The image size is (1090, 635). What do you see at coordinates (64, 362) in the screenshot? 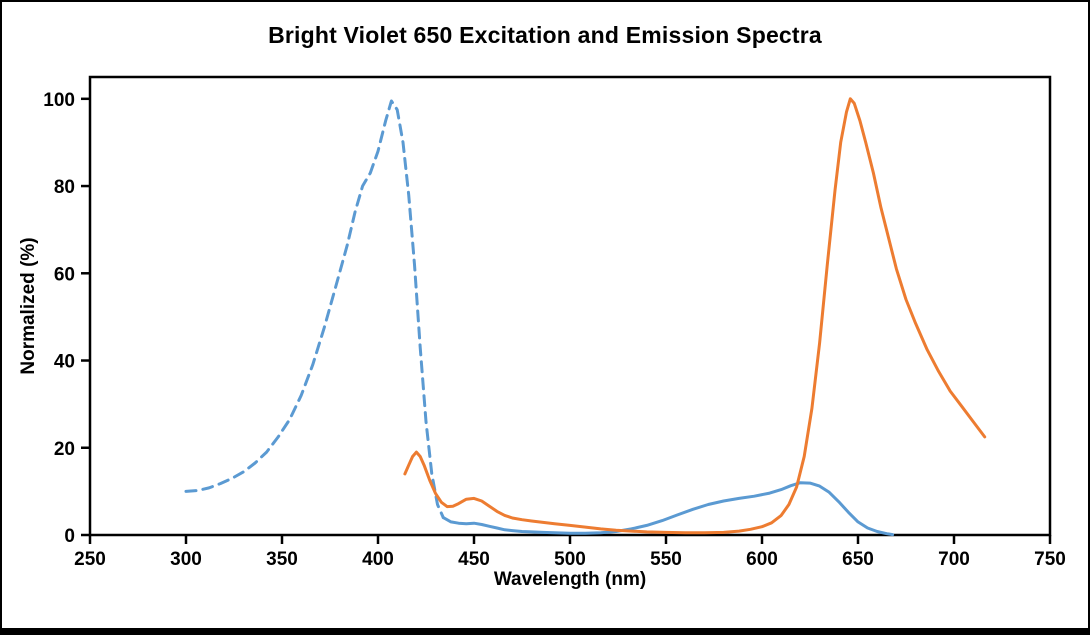
I see `y-tick-label: 40` at bounding box center [64, 362].